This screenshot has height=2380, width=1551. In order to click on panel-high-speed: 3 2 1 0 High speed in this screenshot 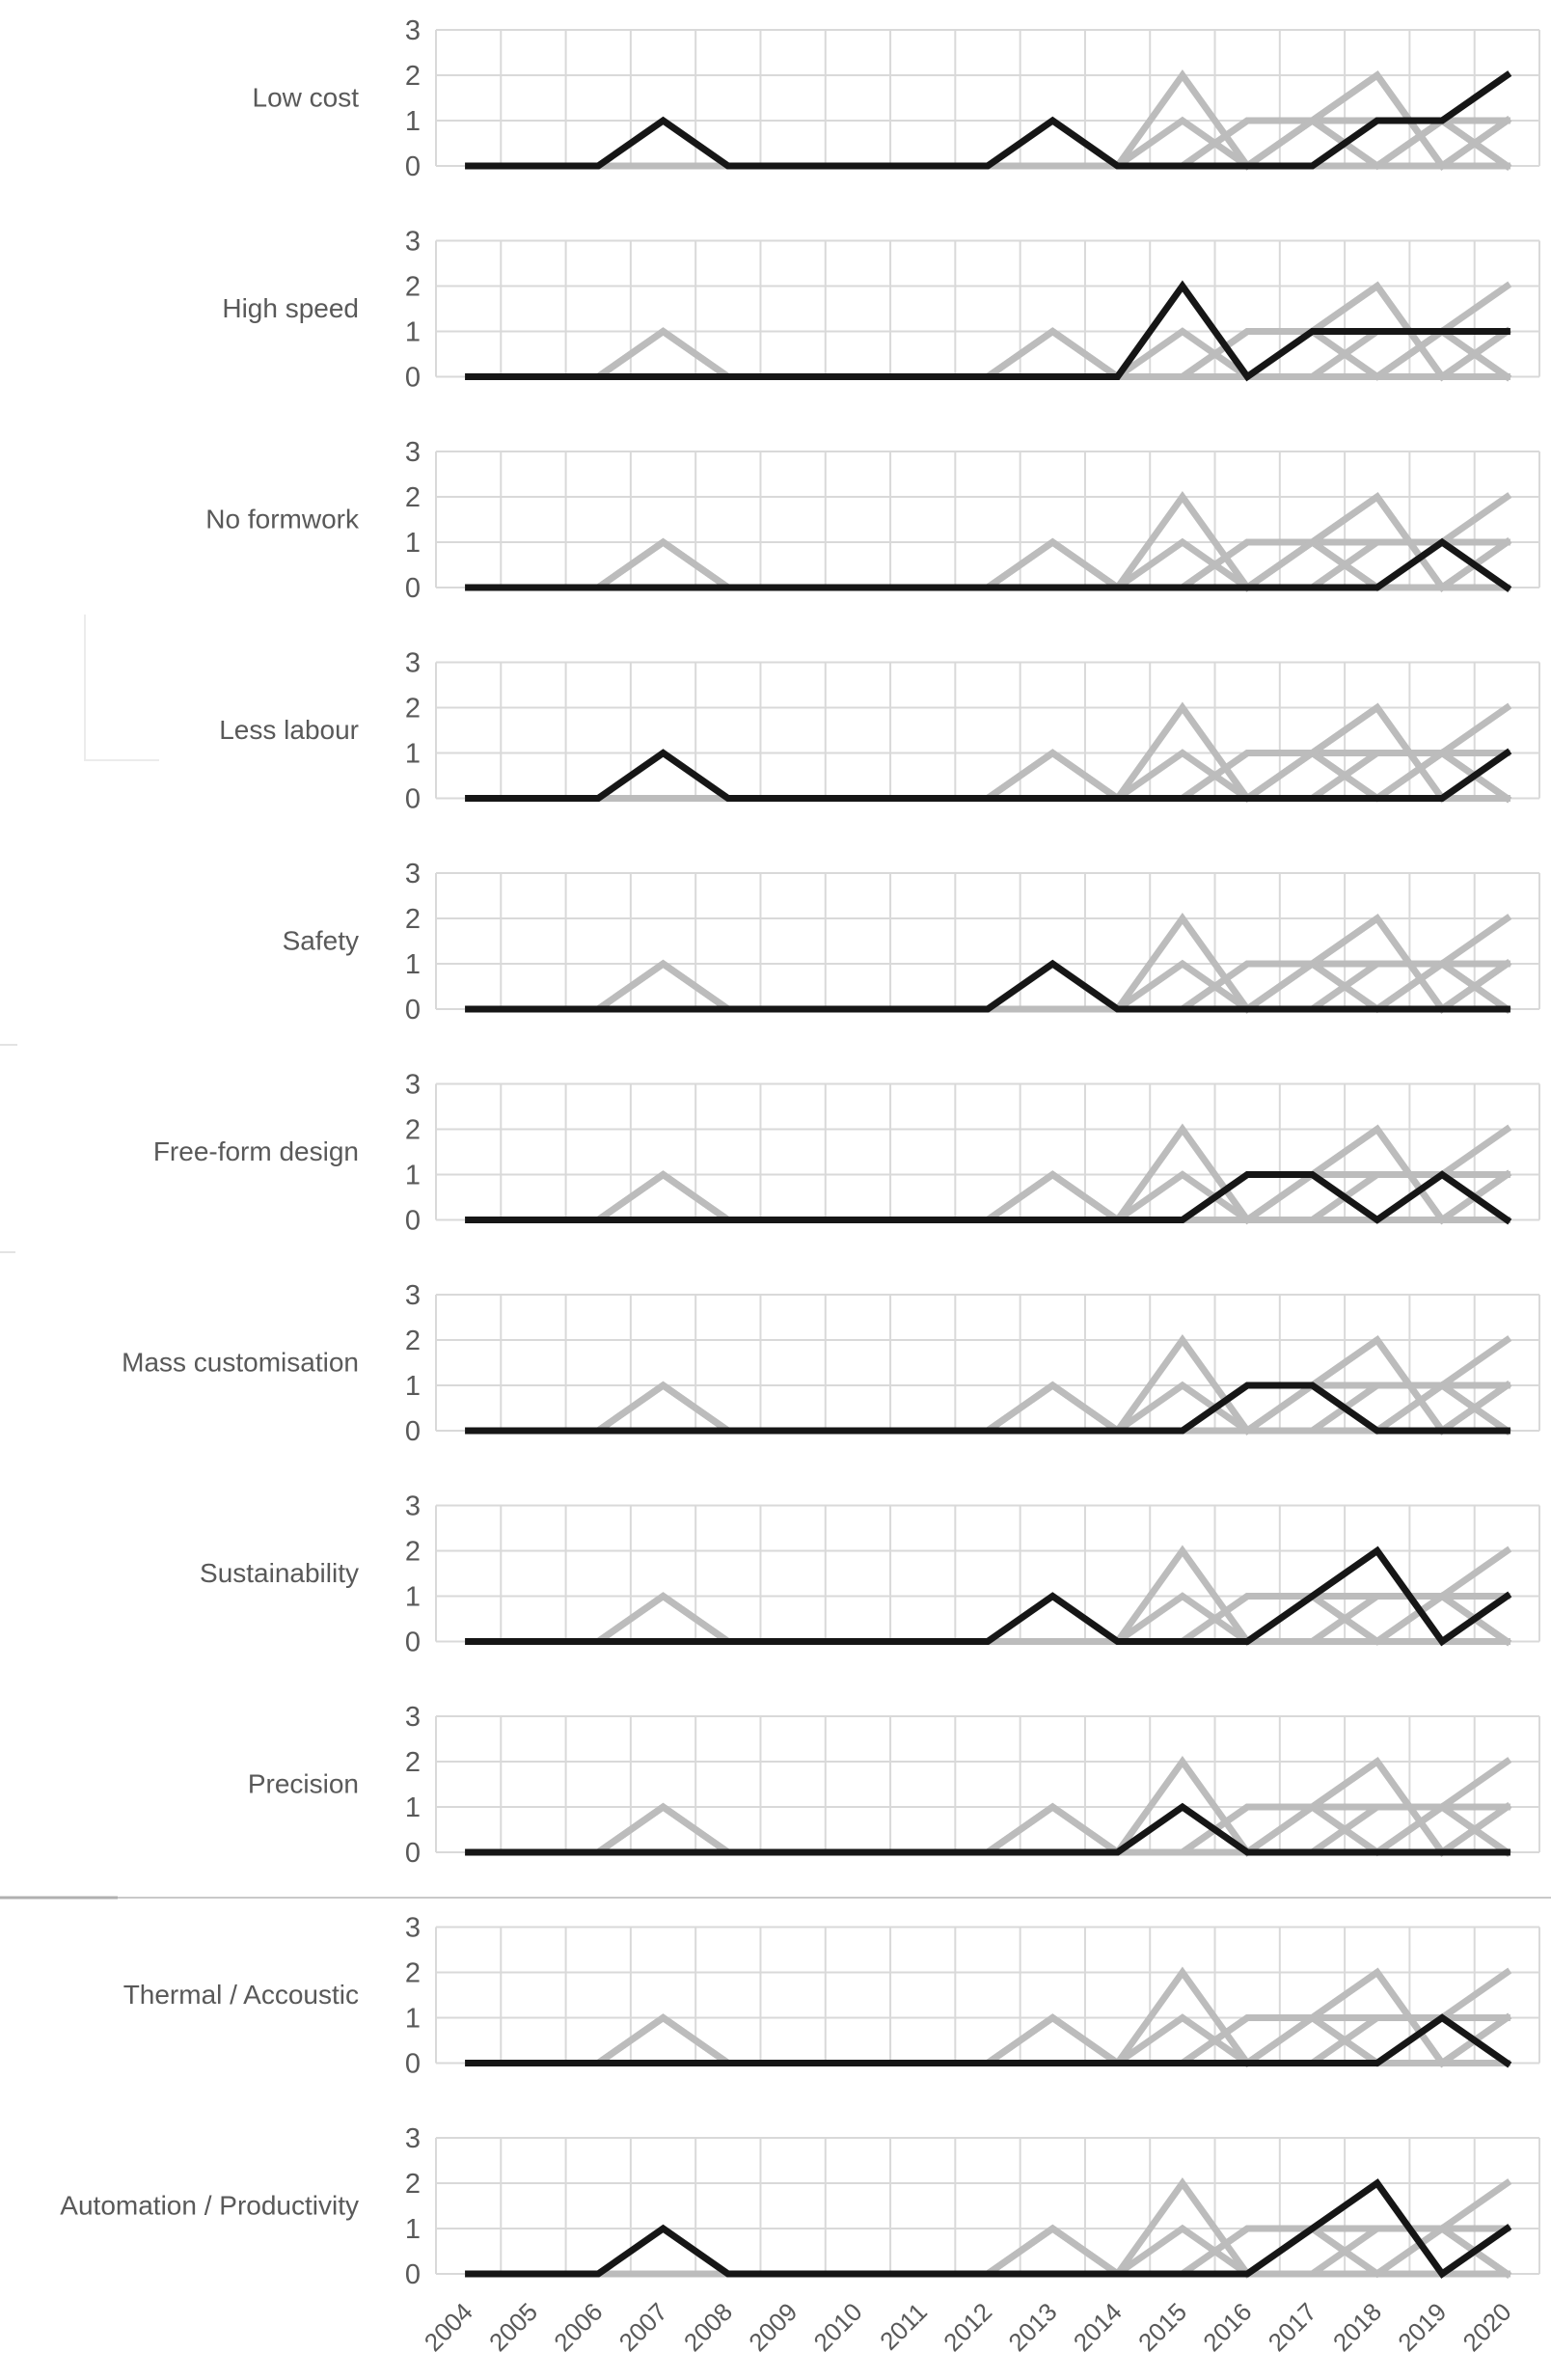, I will do `click(881, 310)`.